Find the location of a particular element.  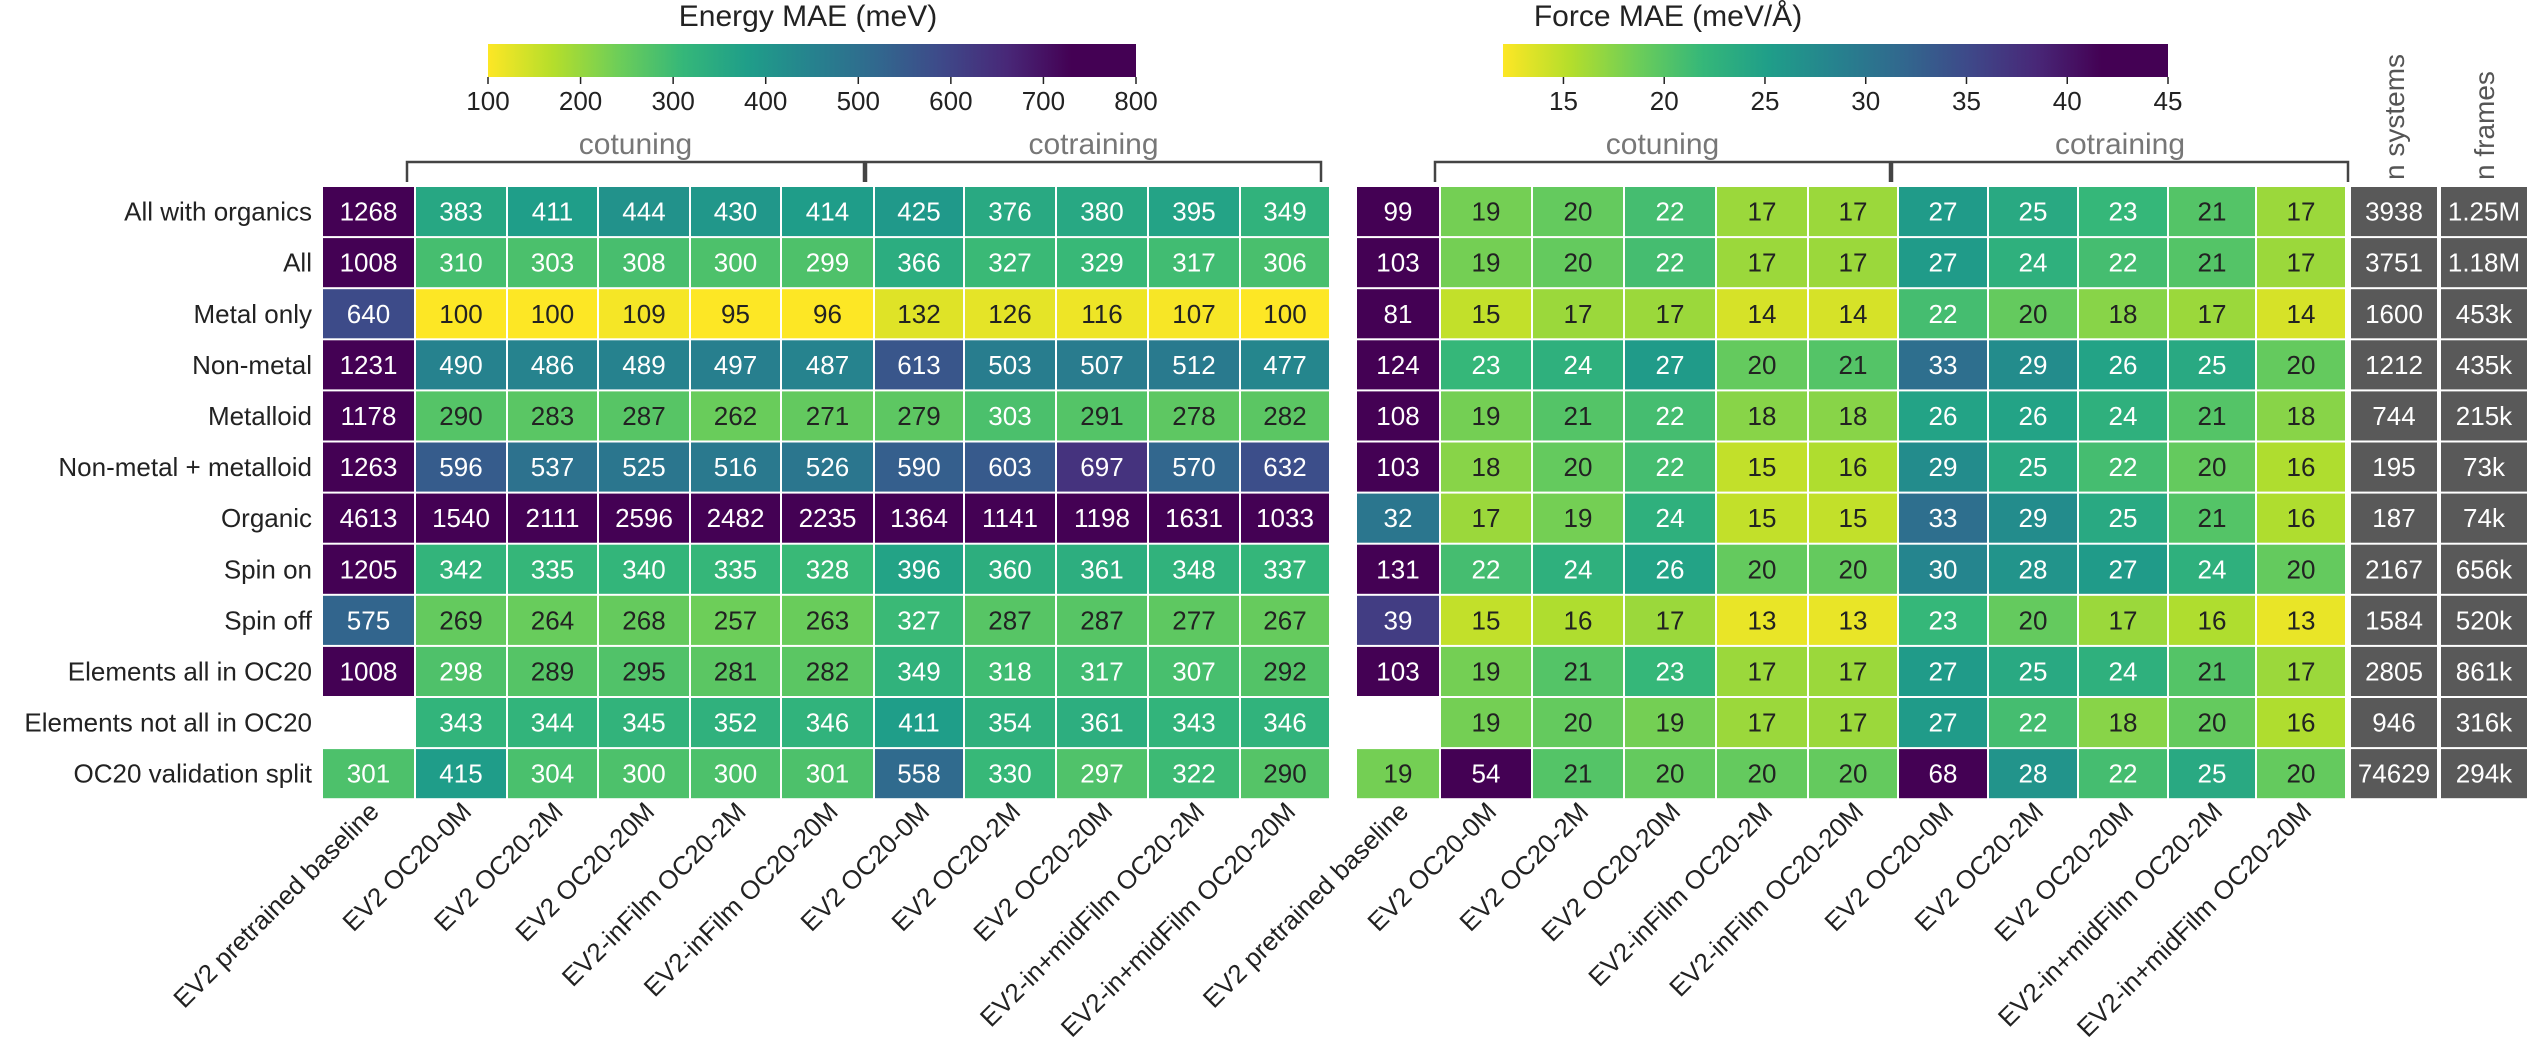

energy-cell-label: 1141 is located at coordinates (1010, 518).